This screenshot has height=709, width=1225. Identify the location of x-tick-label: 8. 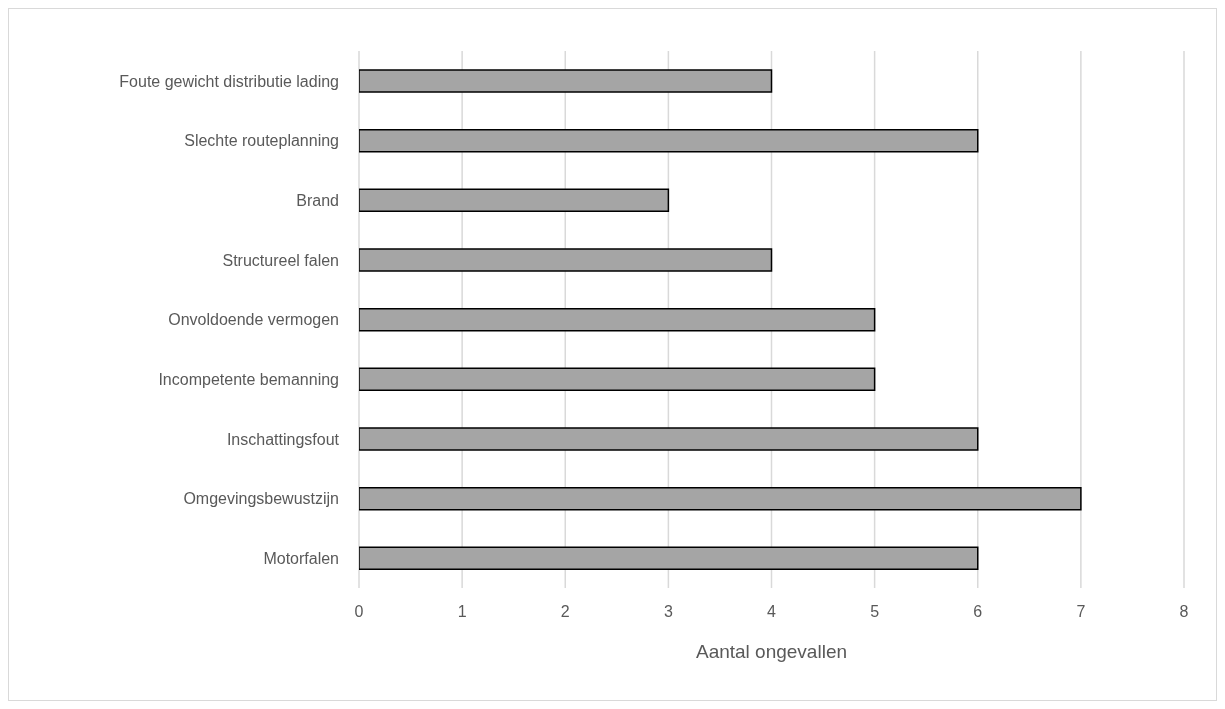
(1184, 612).